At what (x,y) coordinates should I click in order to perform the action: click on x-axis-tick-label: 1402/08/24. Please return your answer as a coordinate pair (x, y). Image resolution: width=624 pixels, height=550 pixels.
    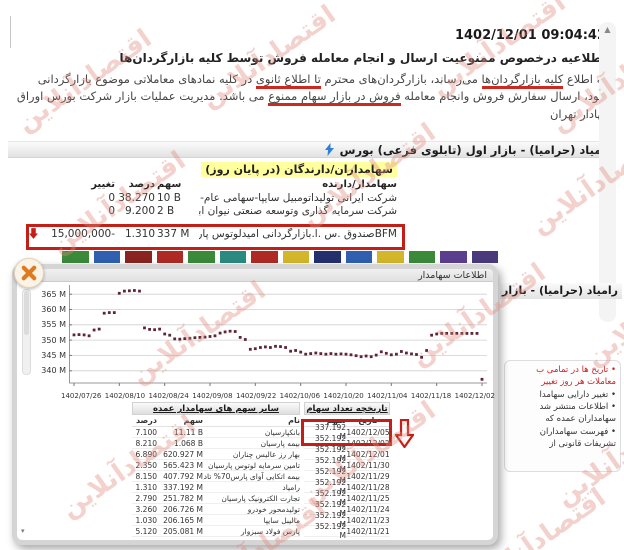
    Looking at the image, I should click on (168, 396).